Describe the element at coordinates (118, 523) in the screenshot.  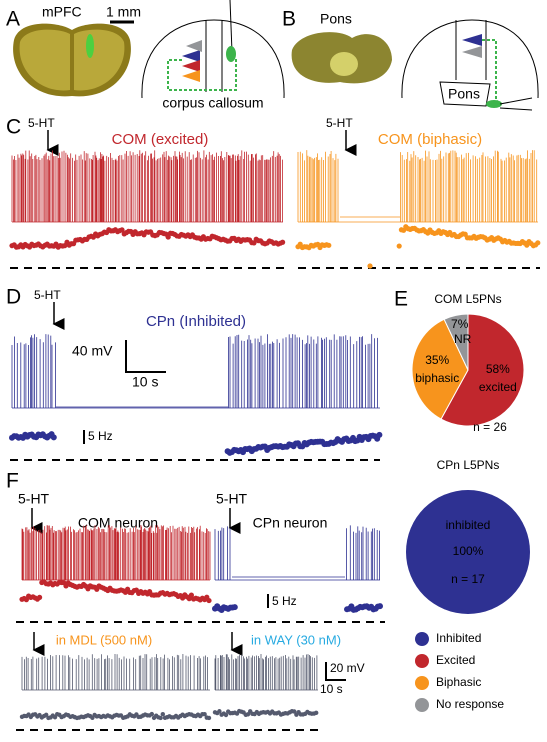
I see `trace-title: COM neuron` at that location.